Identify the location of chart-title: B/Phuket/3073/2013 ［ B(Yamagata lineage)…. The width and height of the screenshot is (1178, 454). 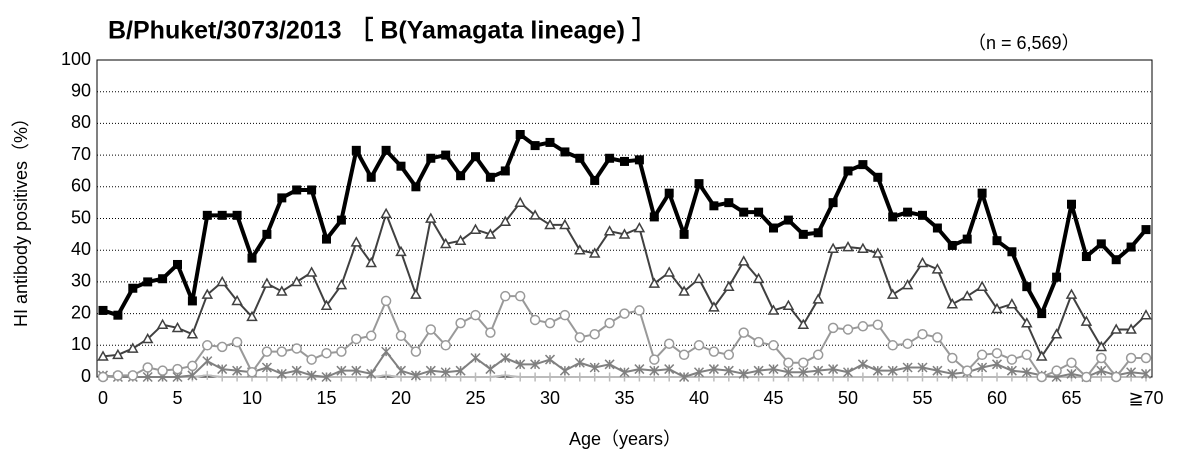
(382, 31).